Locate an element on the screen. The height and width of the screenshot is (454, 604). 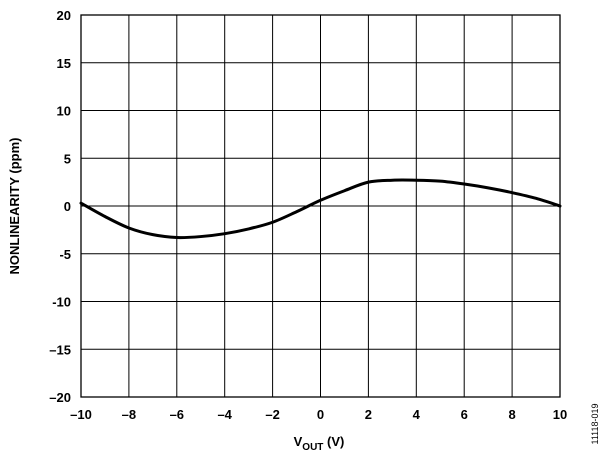
x-tick-label: 2 is located at coordinates (368, 414).